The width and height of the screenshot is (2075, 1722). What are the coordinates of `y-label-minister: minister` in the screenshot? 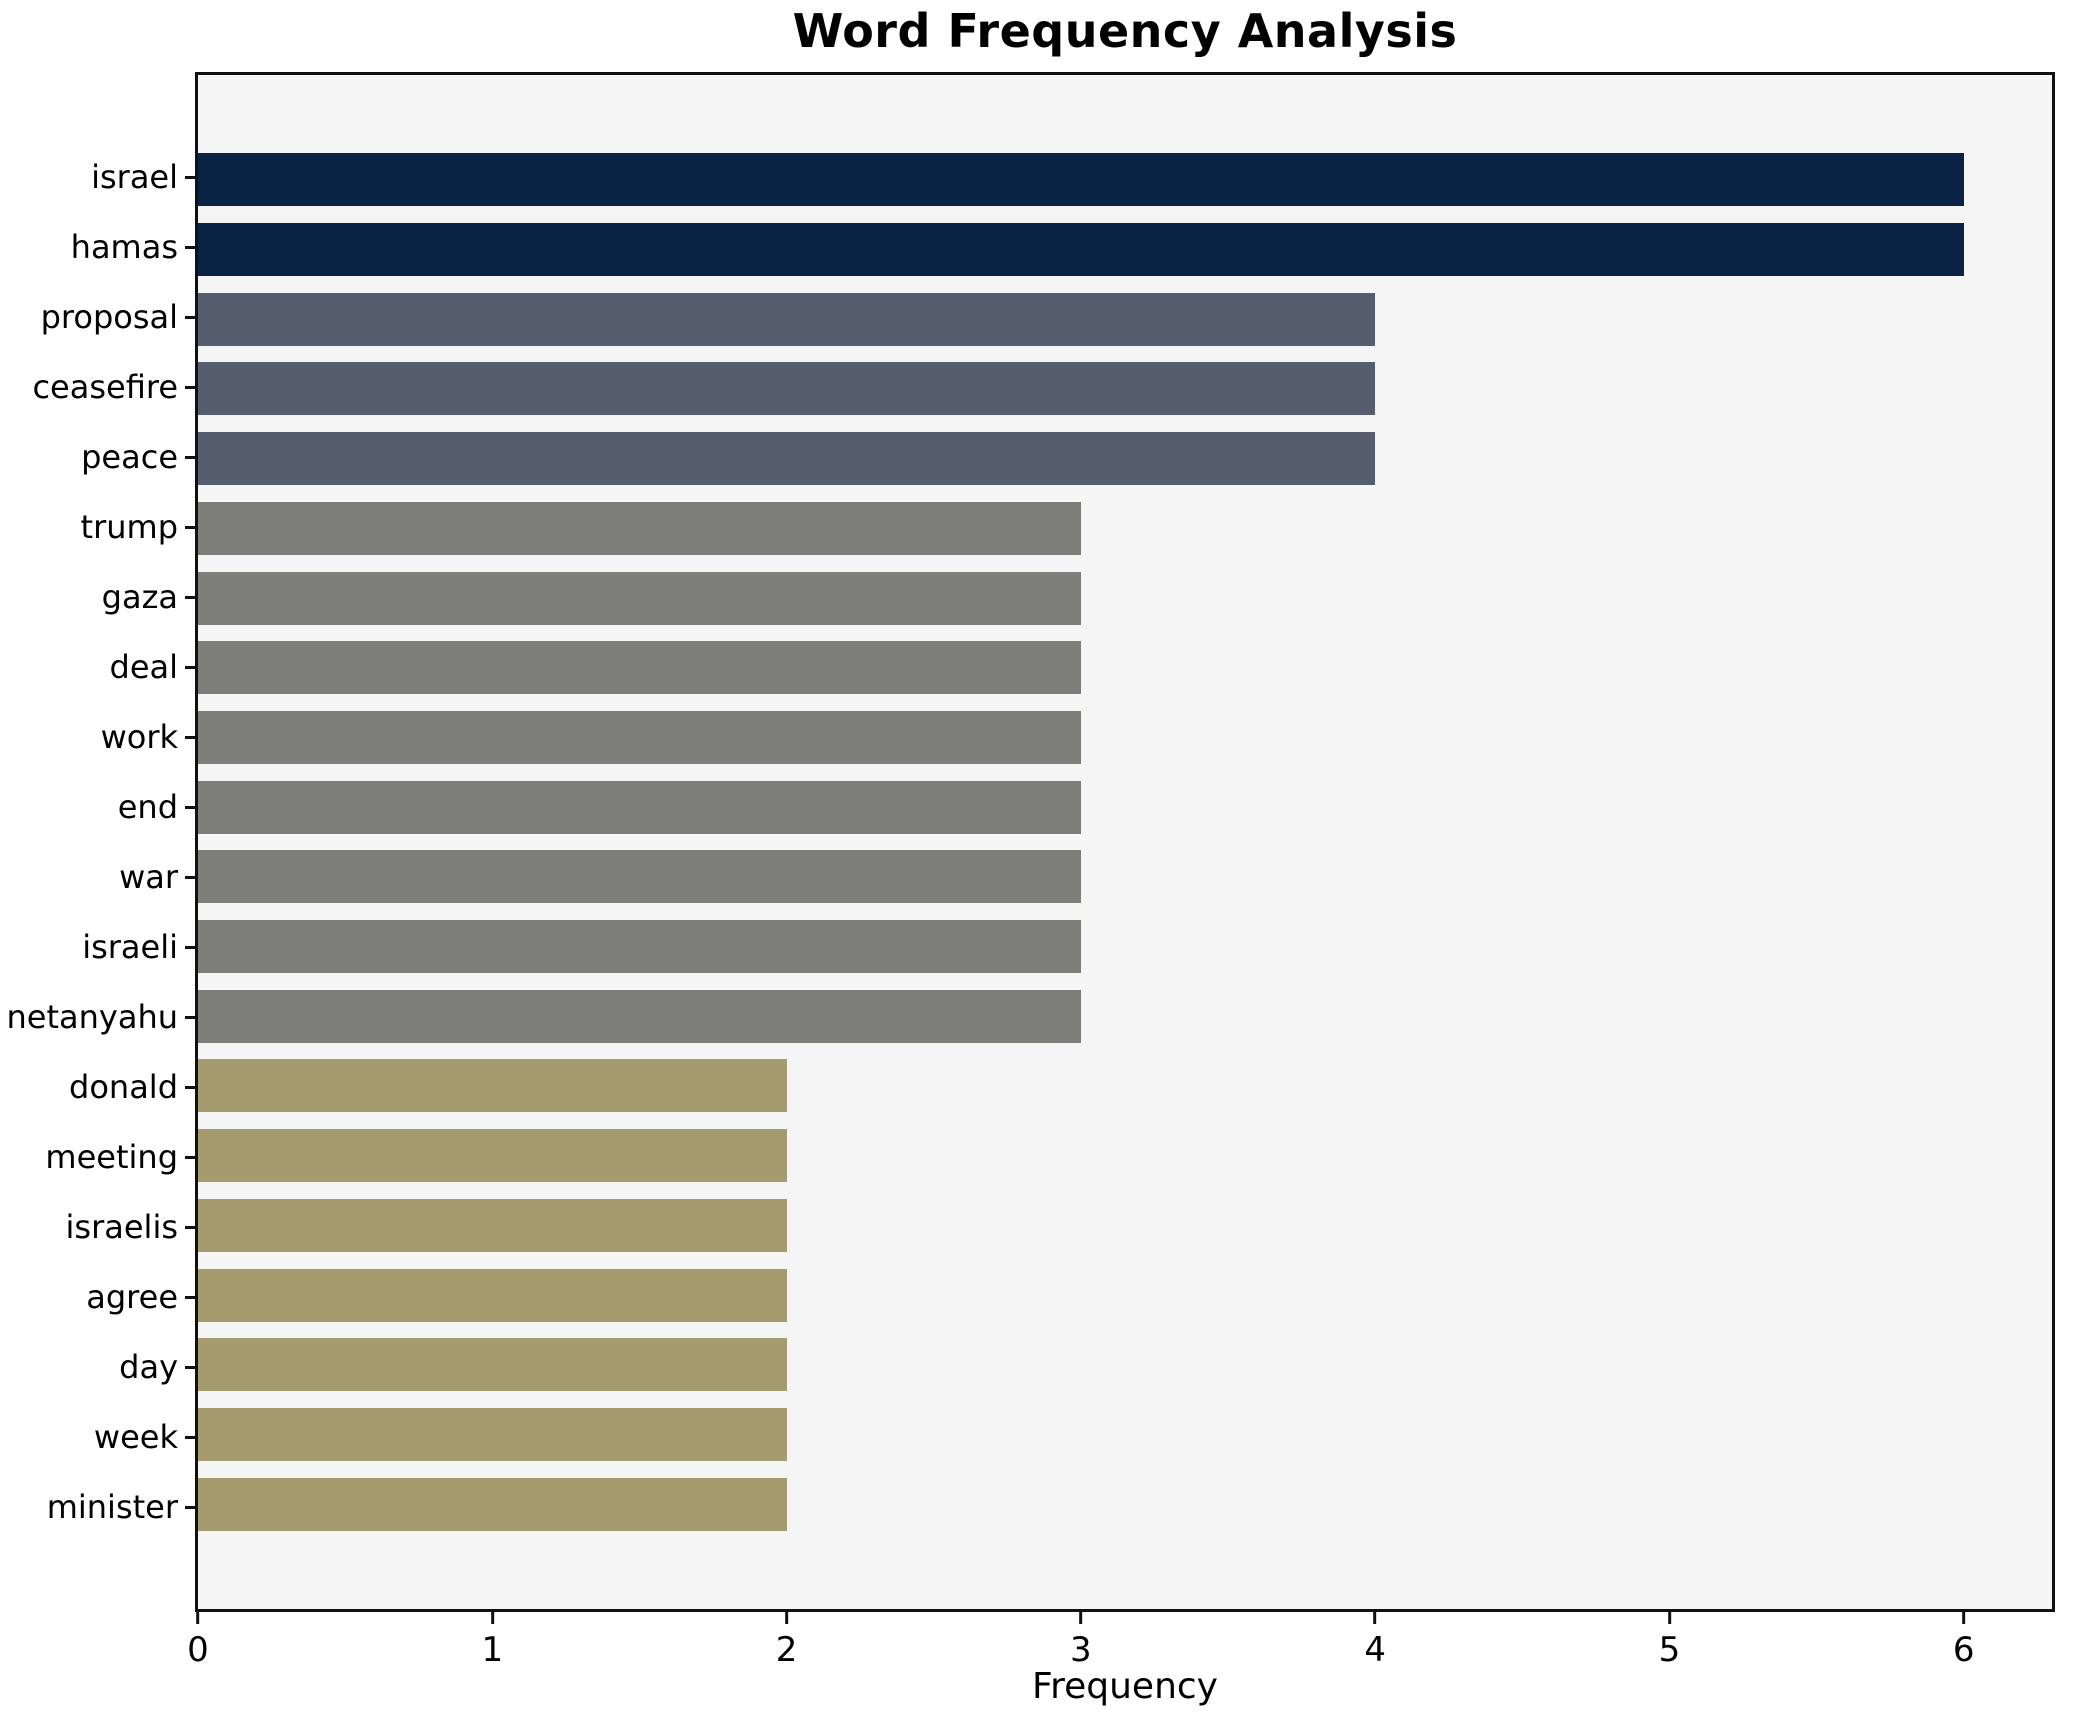 It's located at (112, 1507).